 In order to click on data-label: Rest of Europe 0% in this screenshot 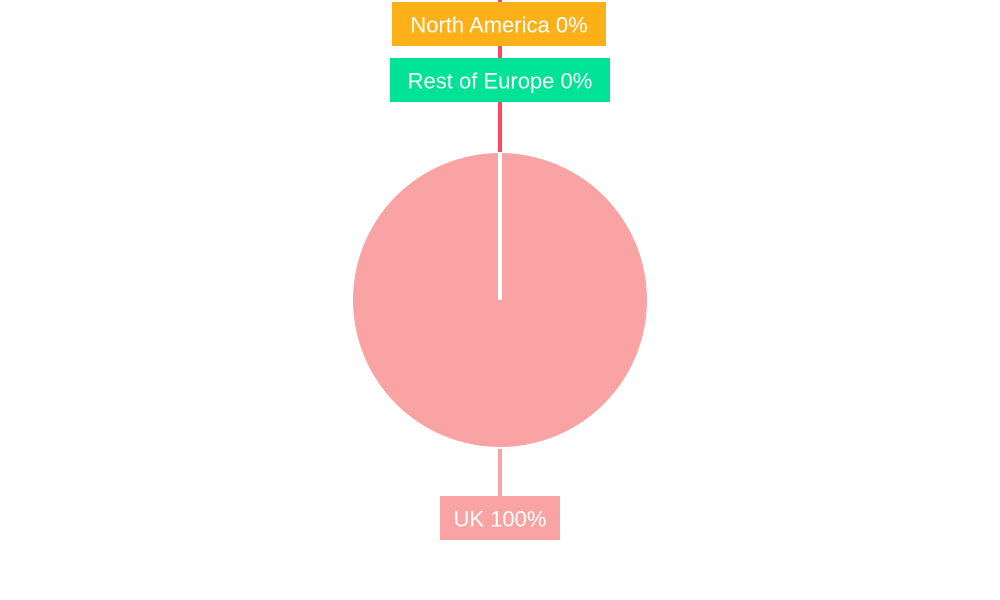, I will do `click(500, 81)`.